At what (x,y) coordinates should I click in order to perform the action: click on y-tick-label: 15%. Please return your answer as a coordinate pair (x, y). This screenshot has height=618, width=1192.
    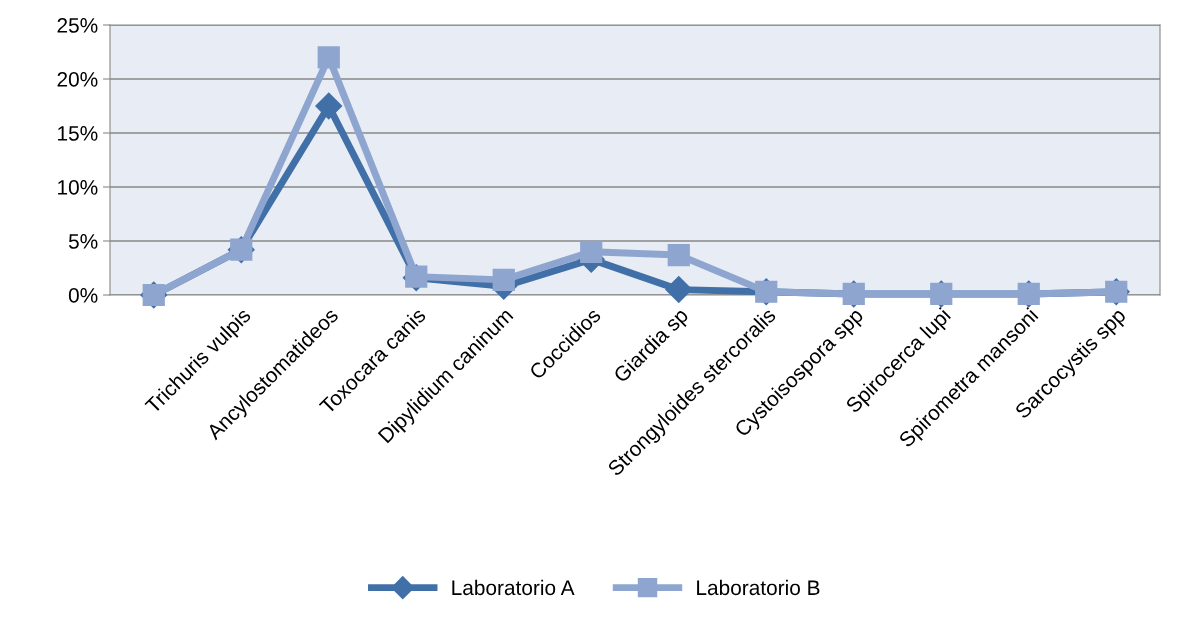
    Looking at the image, I should click on (78, 133).